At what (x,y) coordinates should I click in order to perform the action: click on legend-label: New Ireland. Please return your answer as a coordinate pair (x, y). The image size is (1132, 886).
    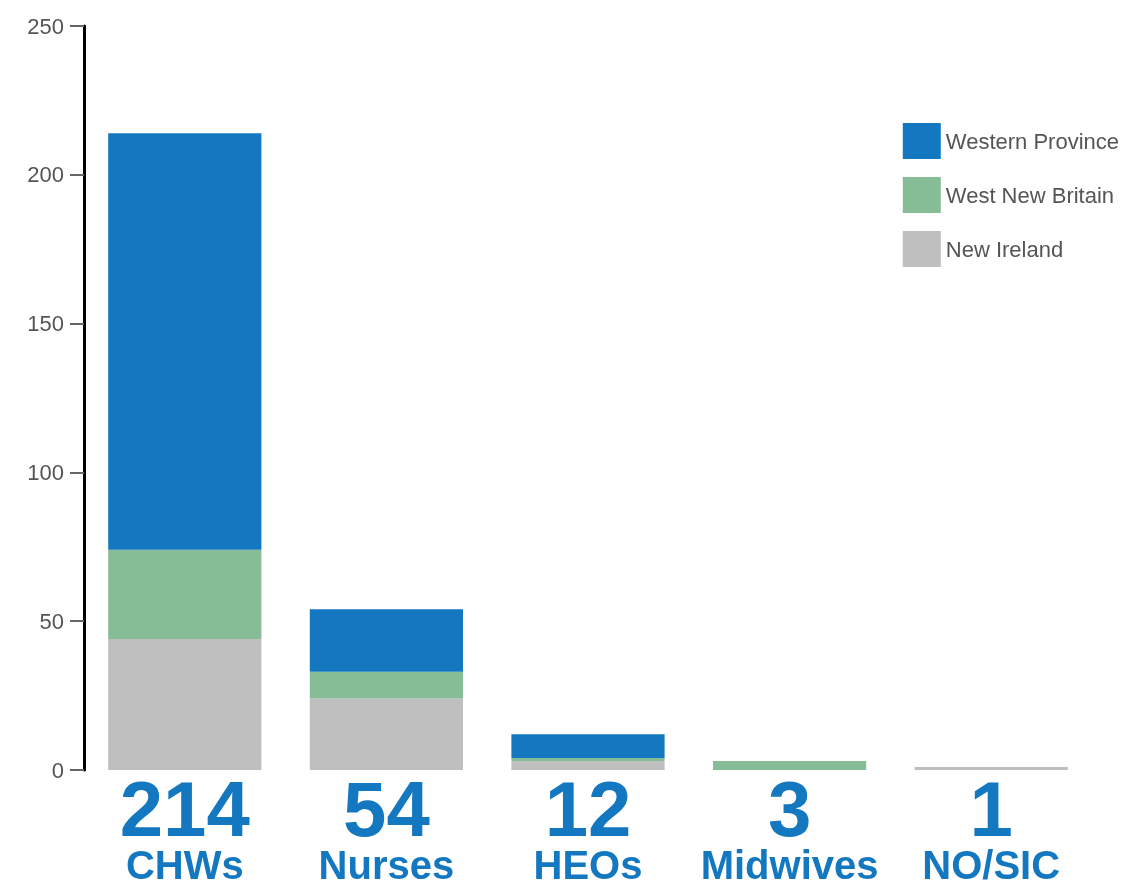
    Looking at the image, I should click on (1004, 249).